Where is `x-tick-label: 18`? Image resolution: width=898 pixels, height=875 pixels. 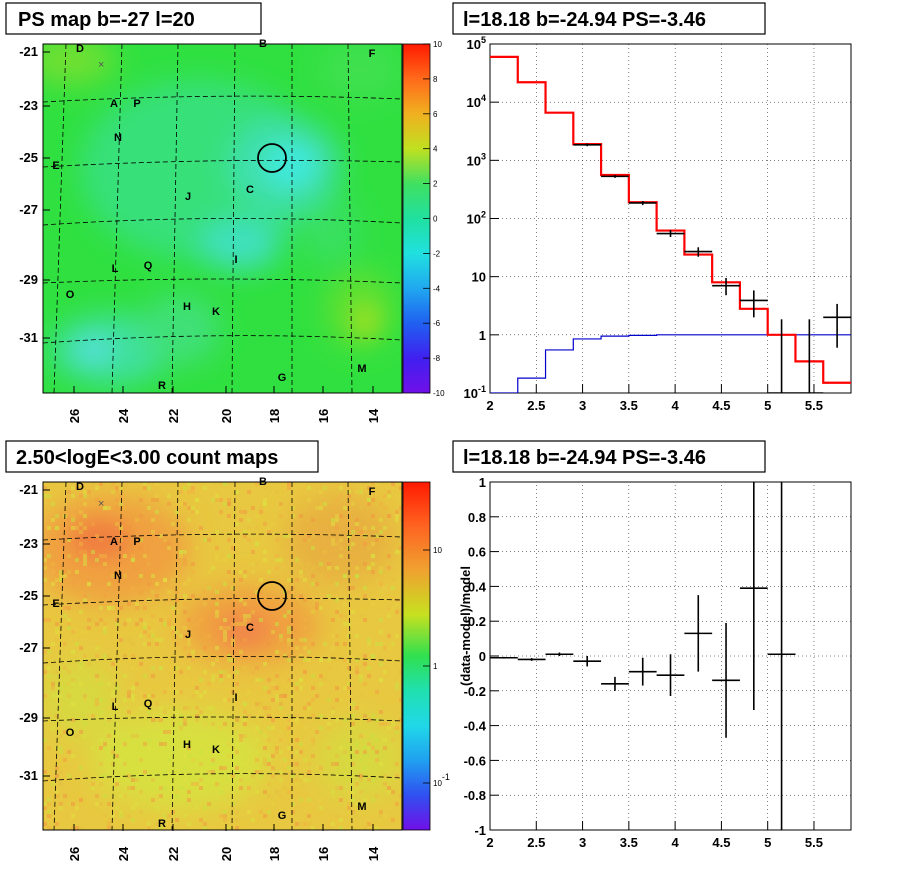 x-tick-label: 18 is located at coordinates (274, 416).